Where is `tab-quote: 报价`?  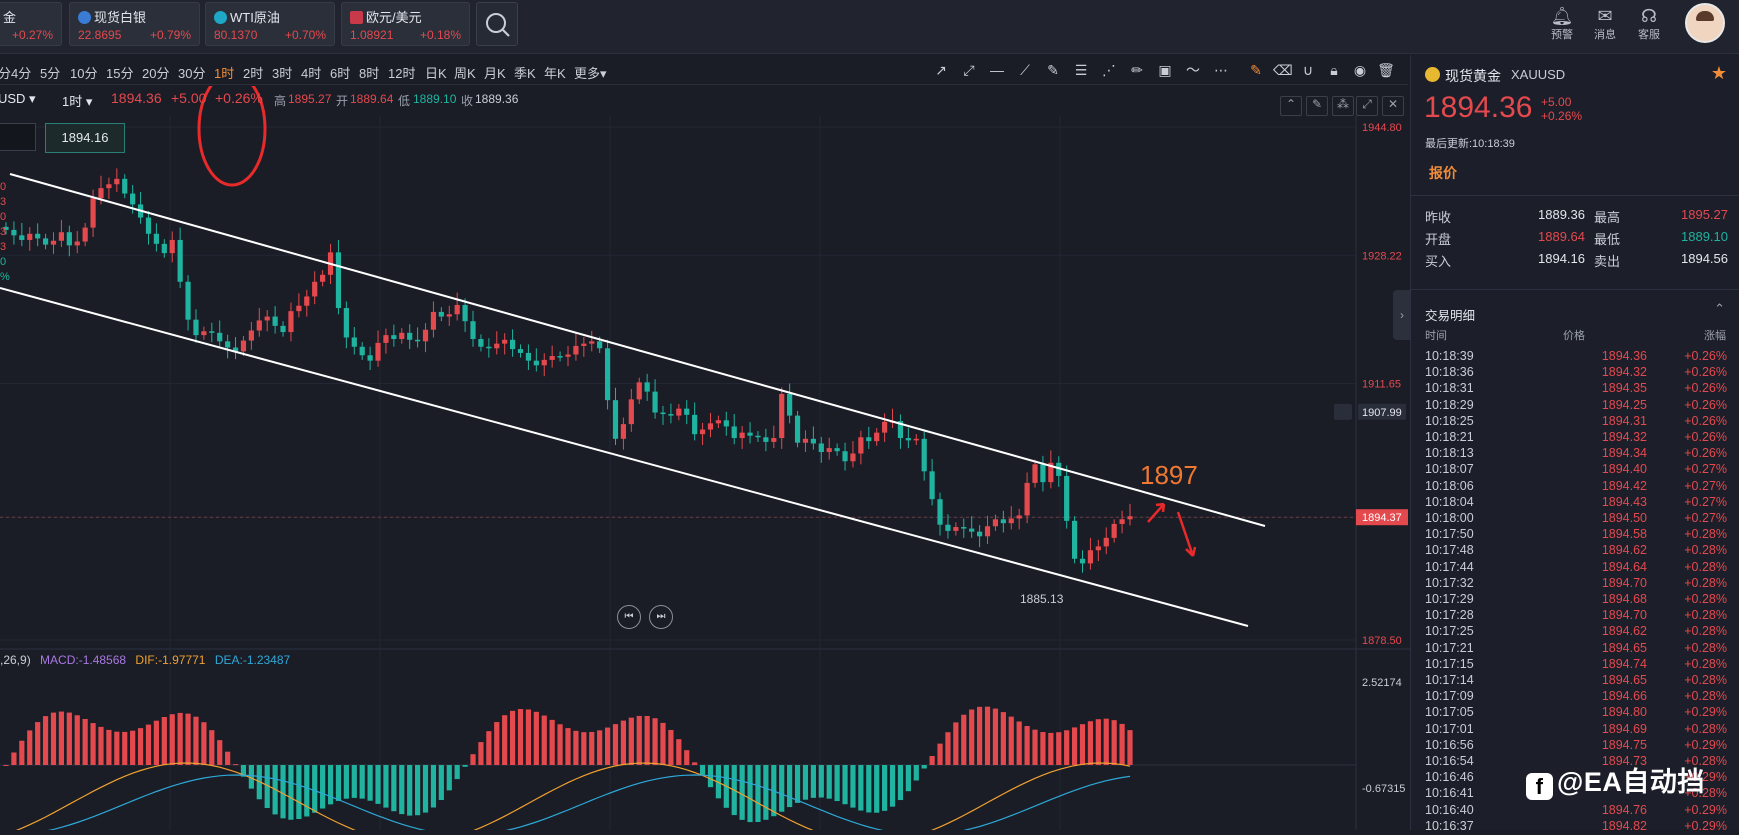
tab-quote: 报价 is located at coordinates (1443, 173).